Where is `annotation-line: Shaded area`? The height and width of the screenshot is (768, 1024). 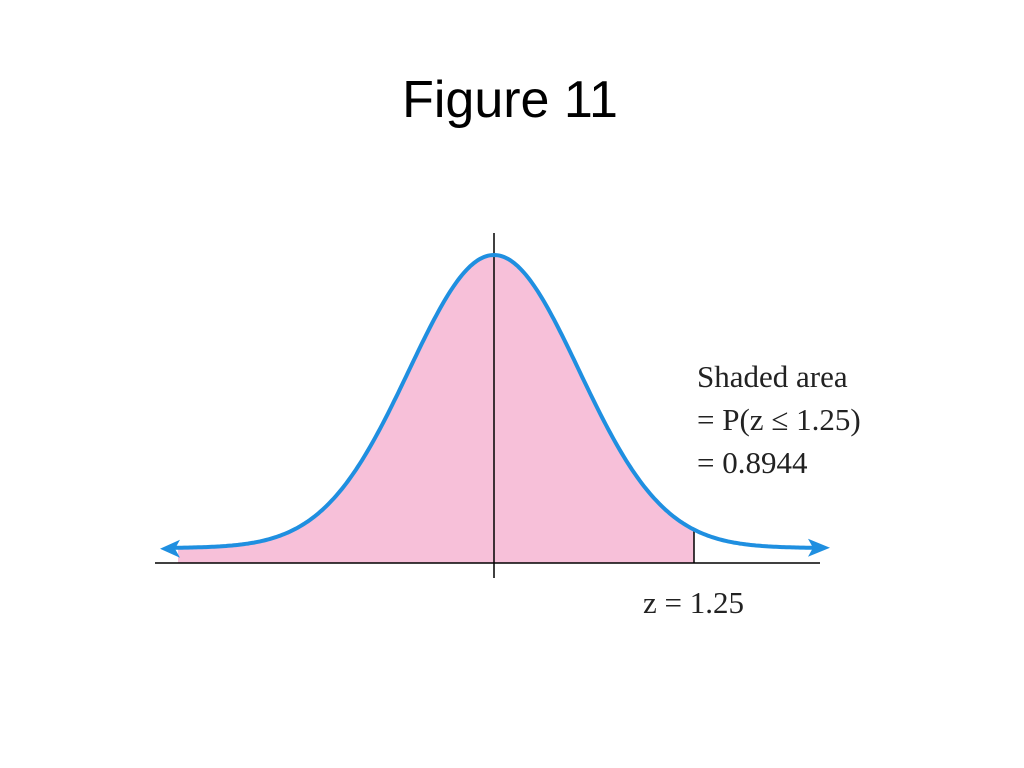 annotation-line: Shaded area is located at coordinates (772, 376).